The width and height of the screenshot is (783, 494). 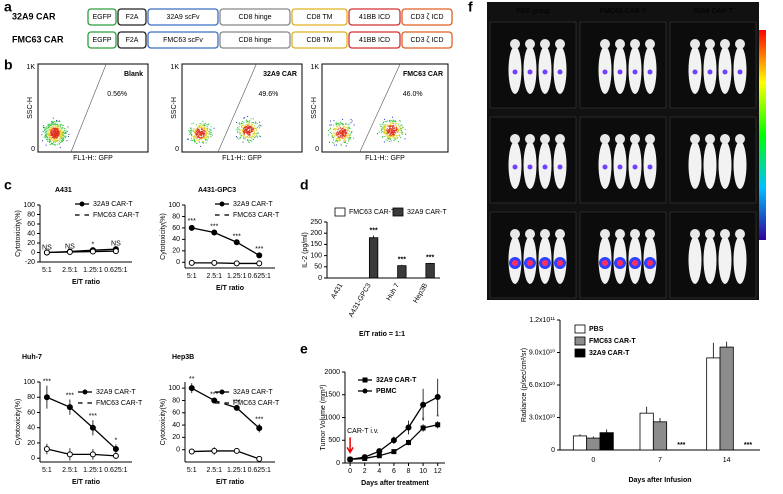 I want to click on construct-part, so click(x=319, y=40).